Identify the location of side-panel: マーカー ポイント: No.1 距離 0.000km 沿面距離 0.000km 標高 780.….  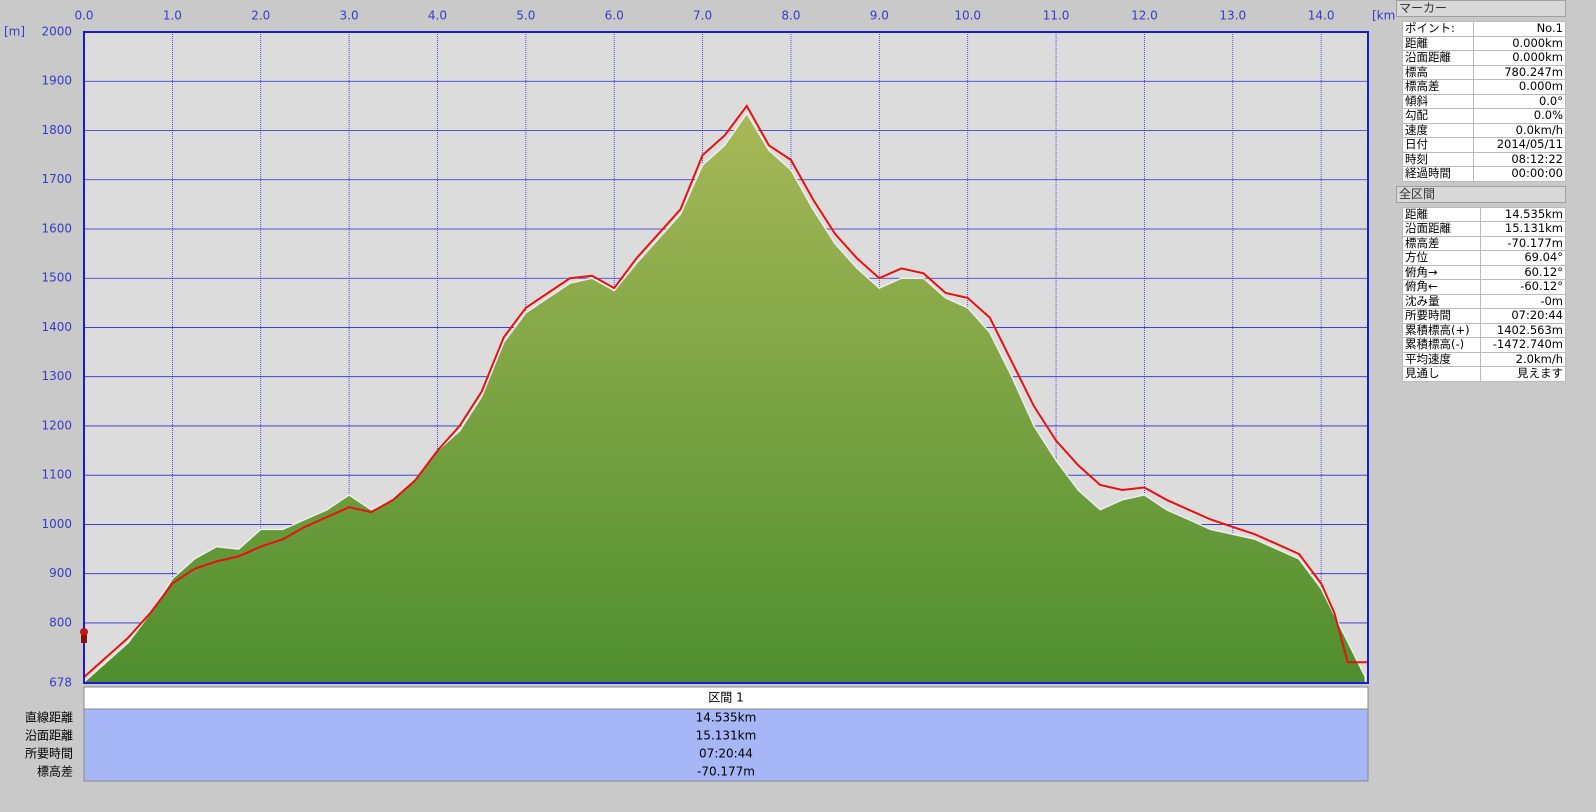
(1481, 193).